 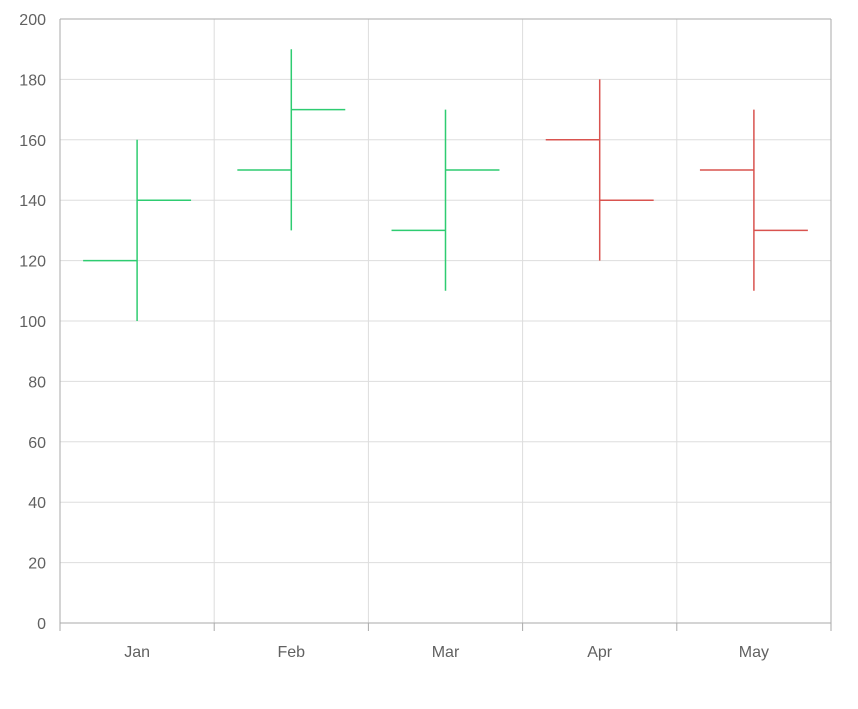 What do you see at coordinates (37, 443) in the screenshot?
I see `y-tick-label: 60` at bounding box center [37, 443].